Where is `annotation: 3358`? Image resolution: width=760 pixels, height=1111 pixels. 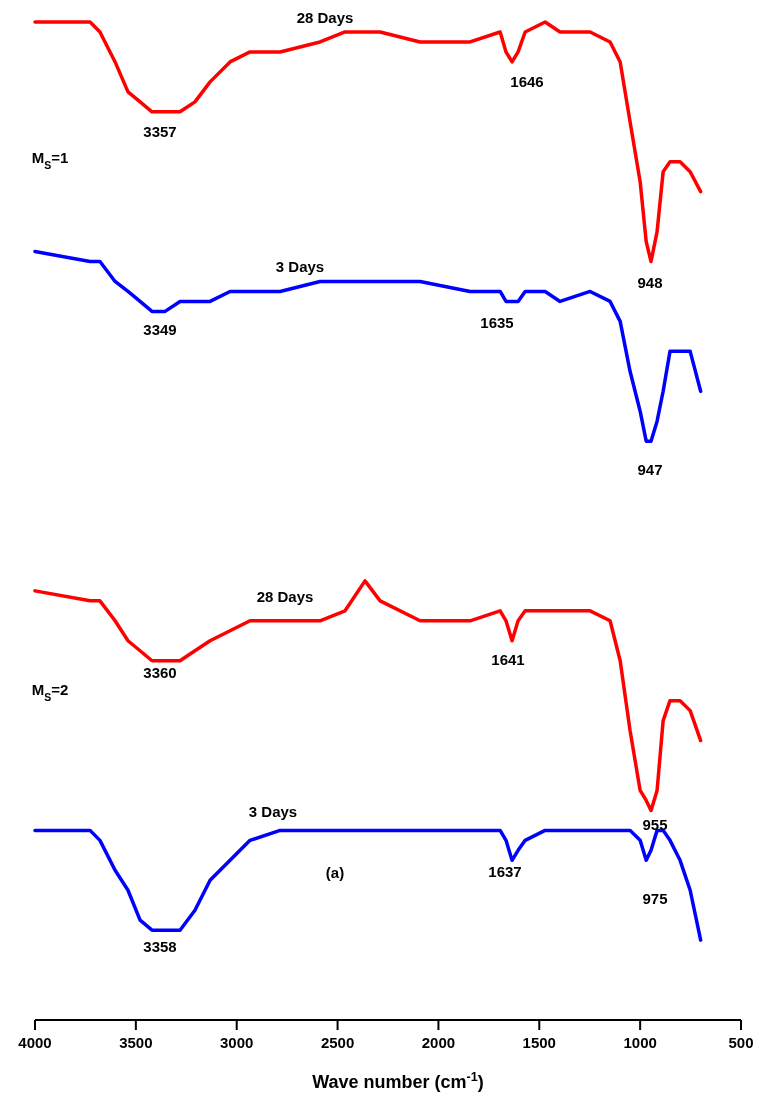
annotation: 3358 is located at coordinates (160, 946).